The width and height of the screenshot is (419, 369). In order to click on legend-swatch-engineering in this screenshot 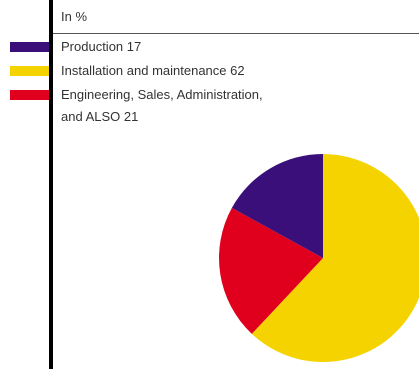, I will do `click(29, 95)`.